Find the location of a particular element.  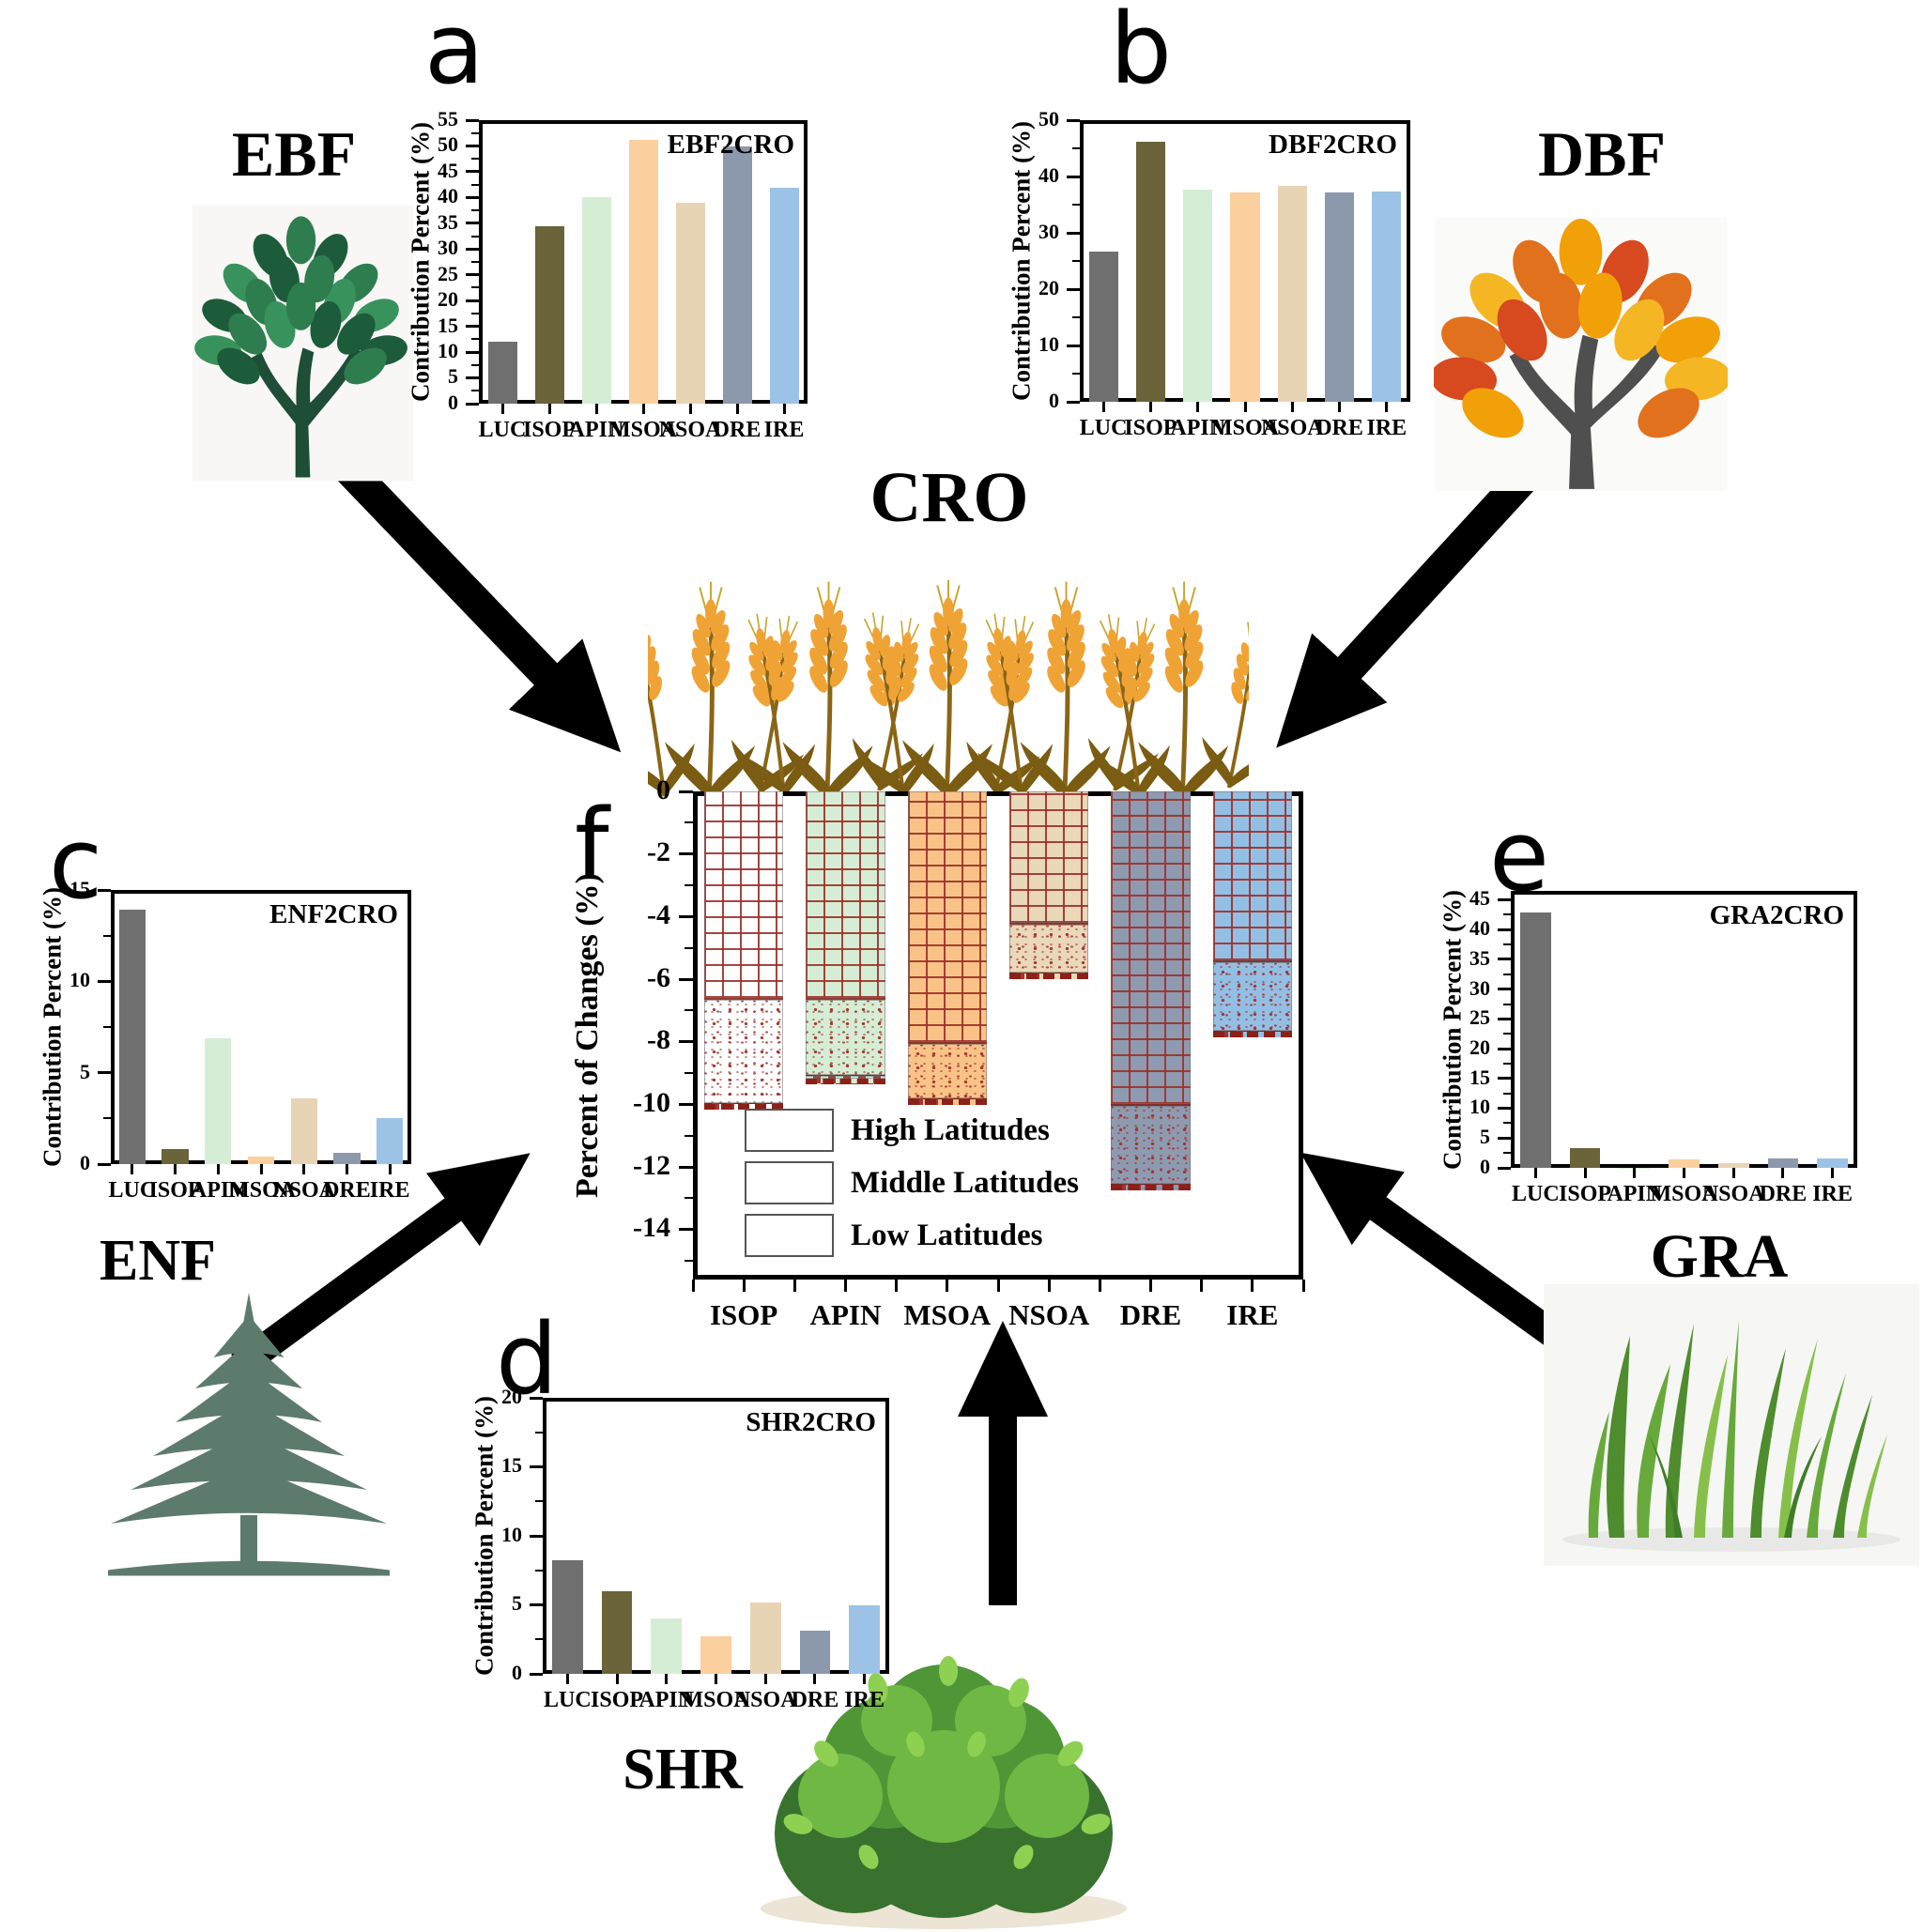

x-tick-label: LUC is located at coordinates (503, 430).